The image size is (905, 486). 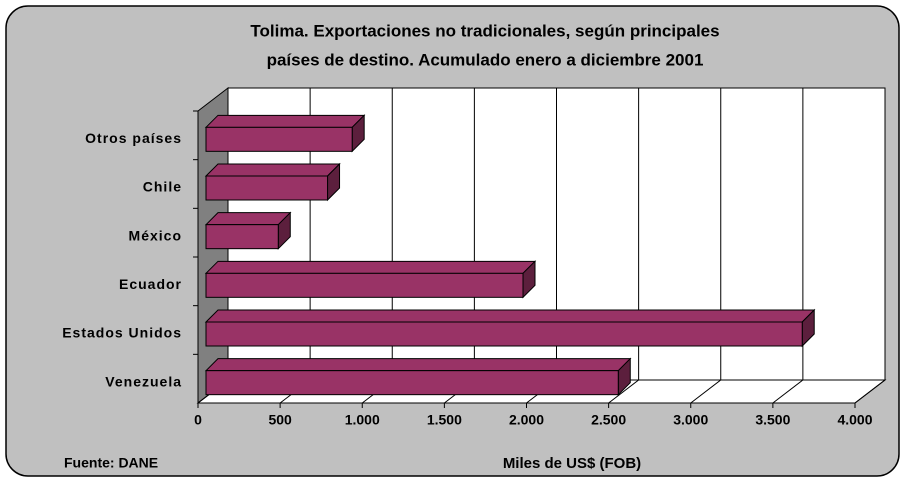 I want to click on x-tick-label: 3.000, so click(x=690, y=420).